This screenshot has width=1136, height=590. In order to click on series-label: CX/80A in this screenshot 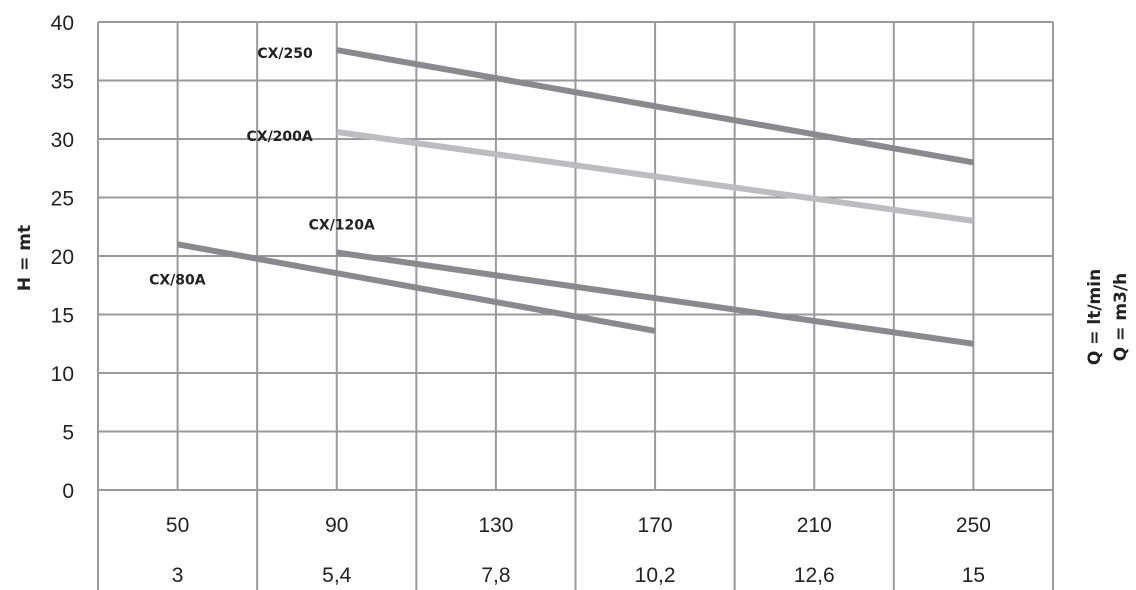, I will do `click(177, 280)`.